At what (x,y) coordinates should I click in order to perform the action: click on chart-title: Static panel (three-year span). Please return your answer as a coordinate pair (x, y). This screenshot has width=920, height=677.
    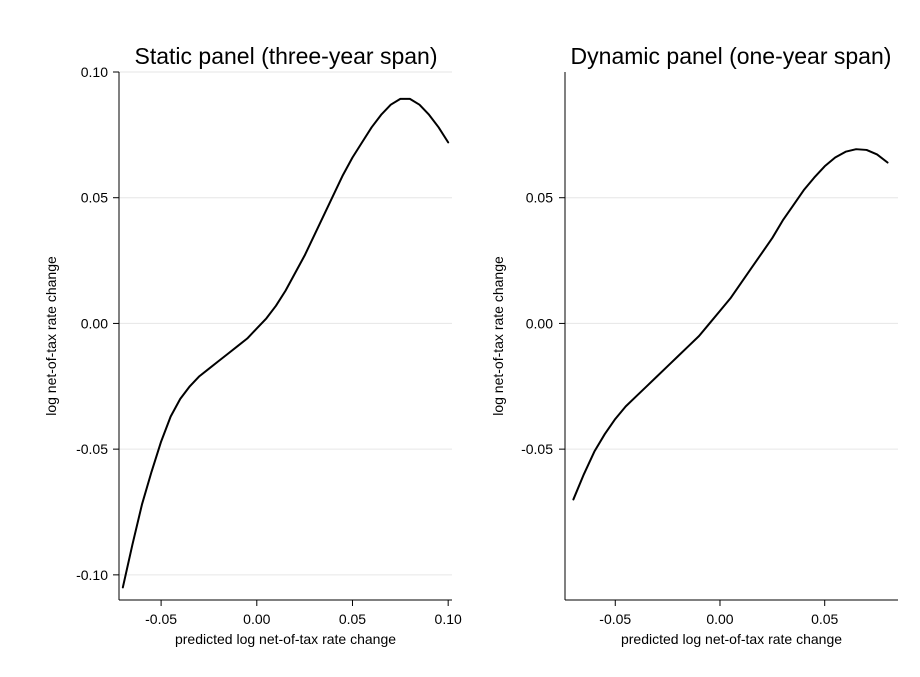
    Looking at the image, I should click on (286, 56).